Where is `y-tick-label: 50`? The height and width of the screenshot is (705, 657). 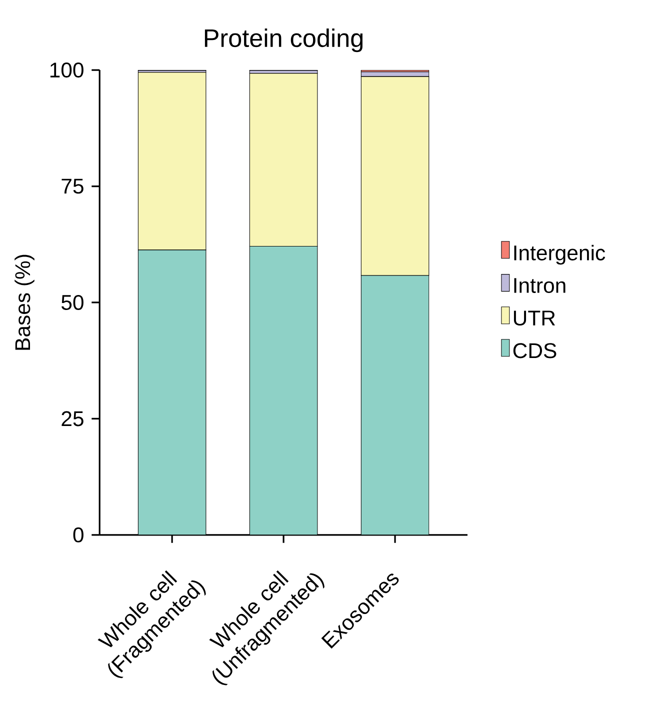
y-tick-label: 50 is located at coordinates (72, 302).